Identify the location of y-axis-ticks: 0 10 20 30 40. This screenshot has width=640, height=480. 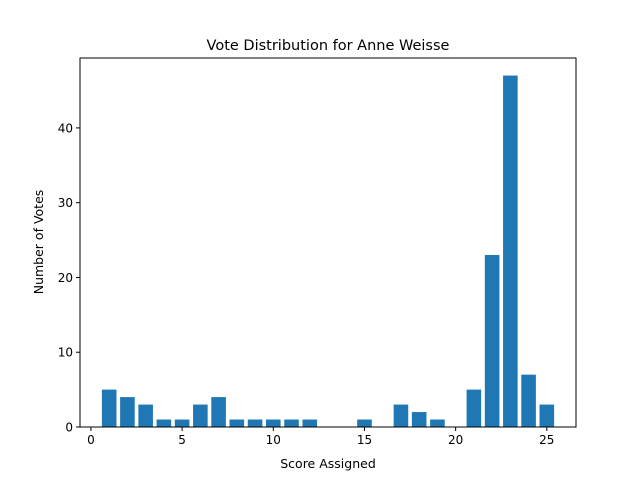
(69, 278).